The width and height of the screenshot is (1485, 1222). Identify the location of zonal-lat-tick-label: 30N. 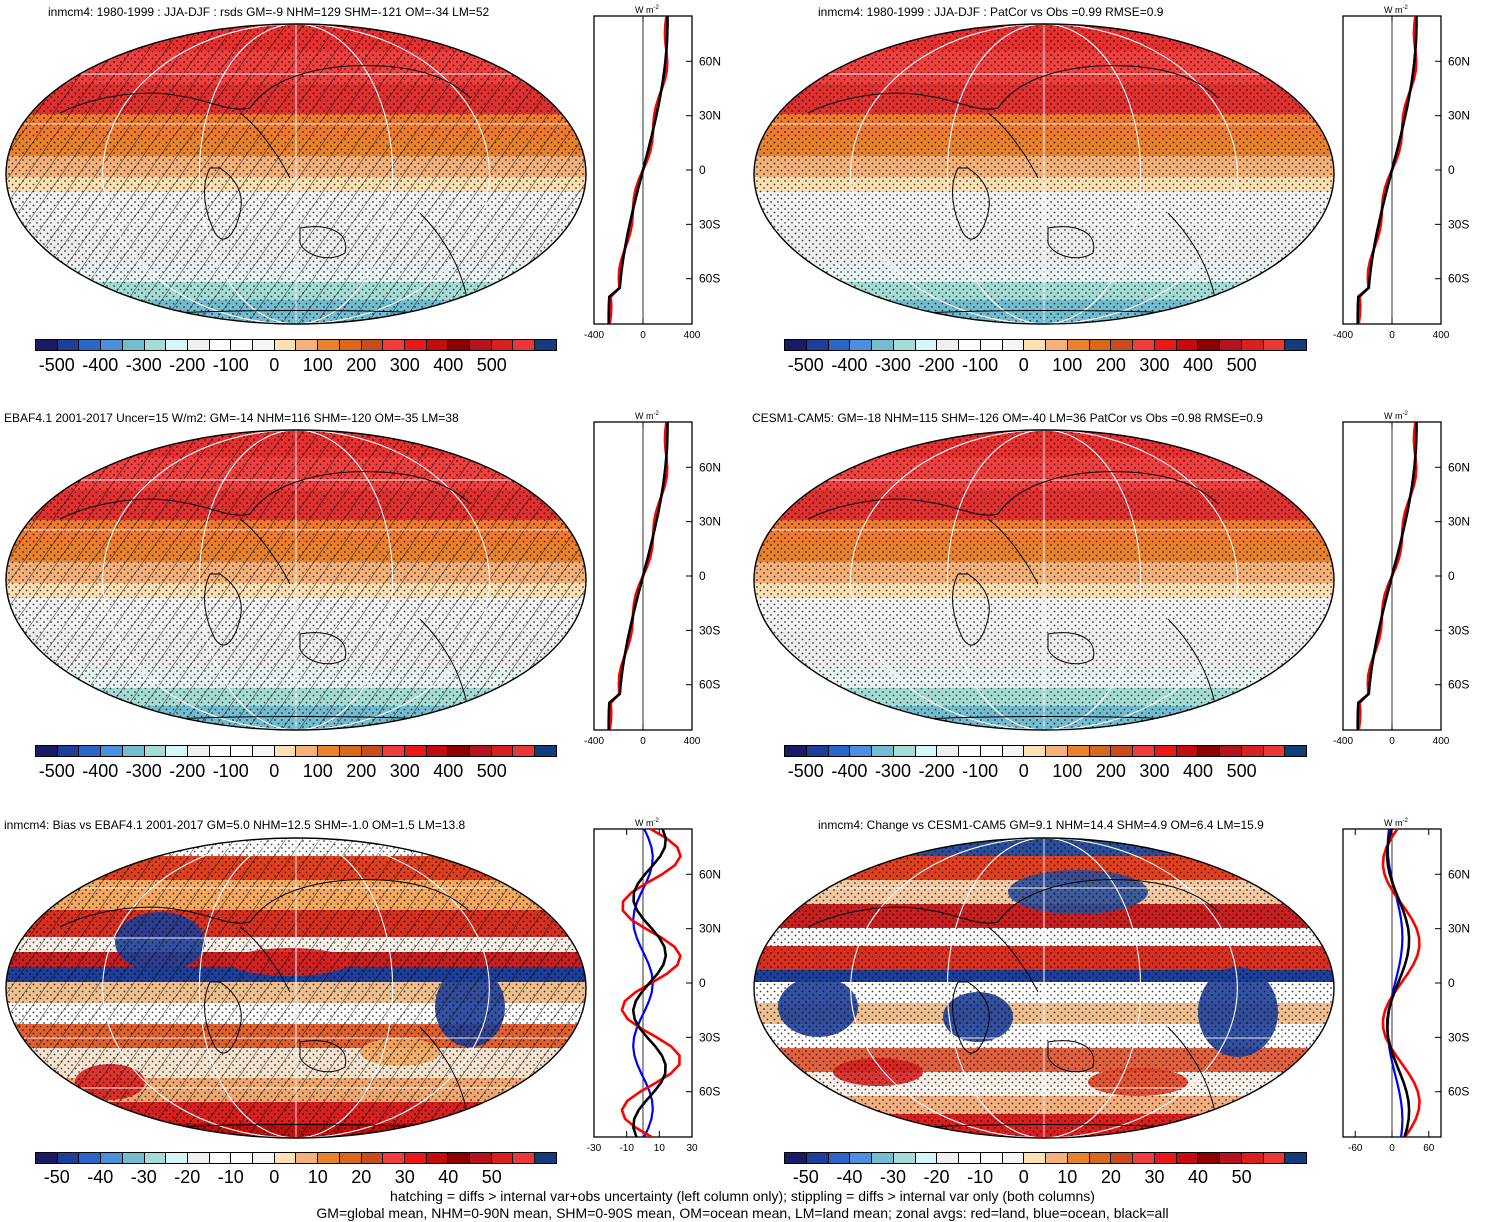
(710, 522).